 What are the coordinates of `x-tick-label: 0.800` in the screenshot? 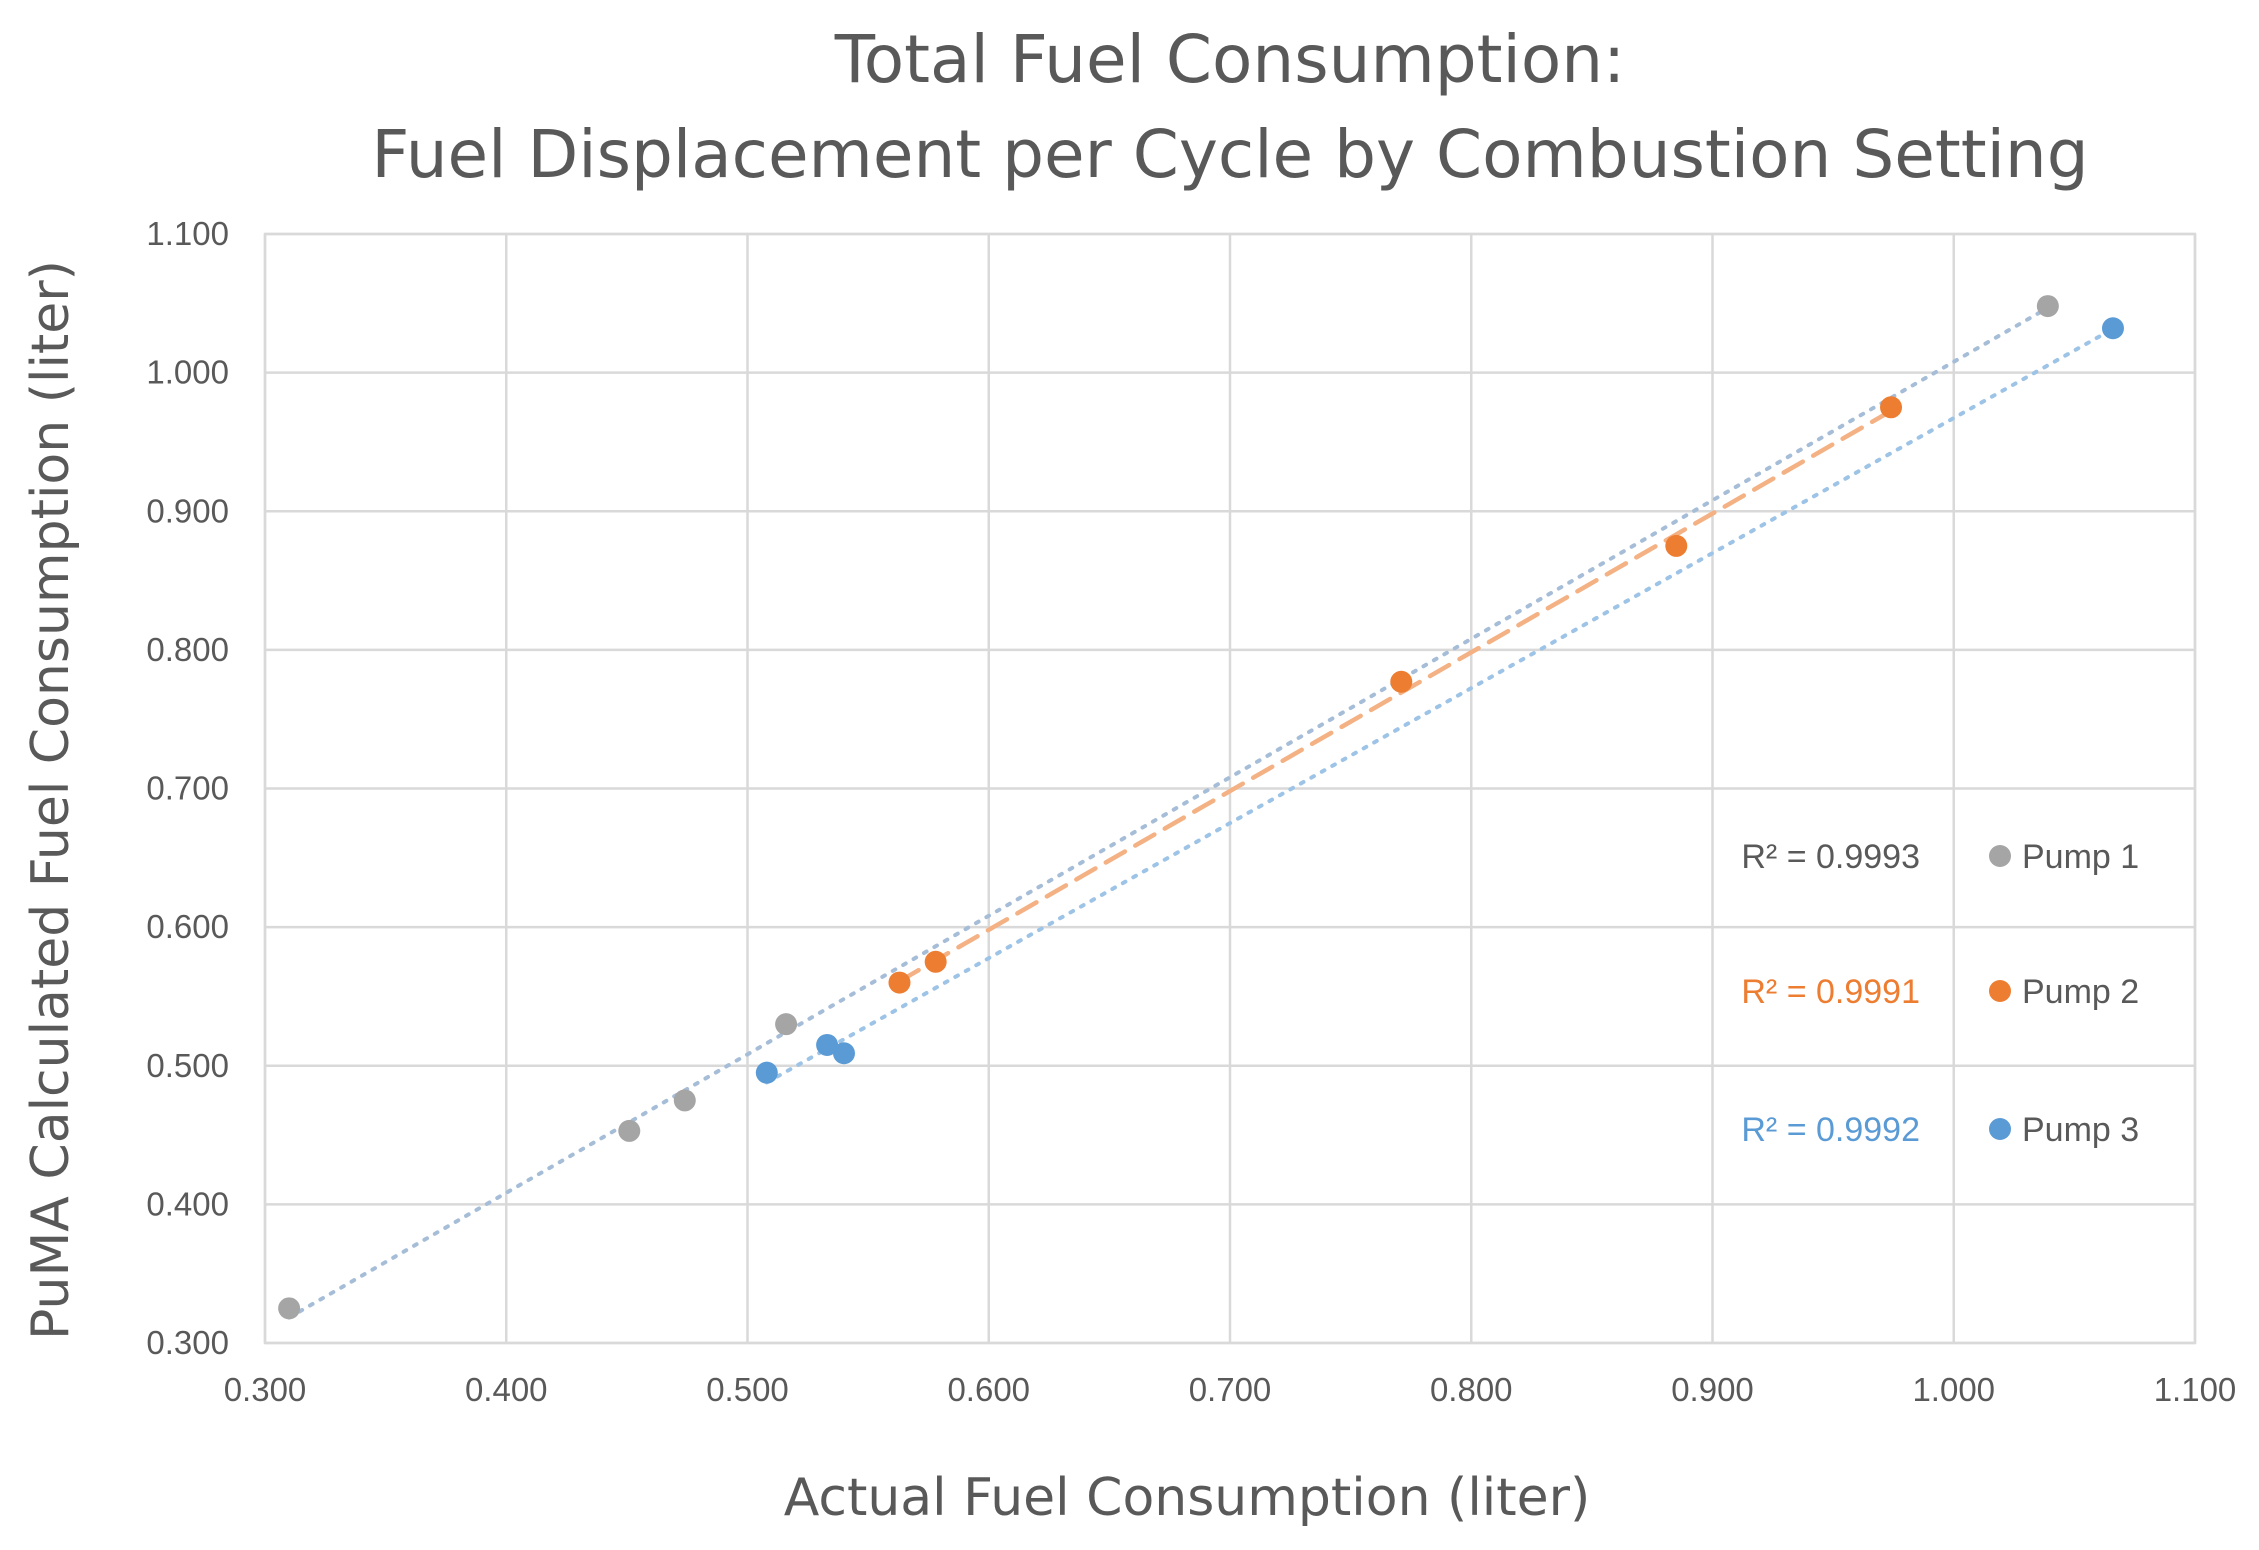 It's located at (1471, 1389).